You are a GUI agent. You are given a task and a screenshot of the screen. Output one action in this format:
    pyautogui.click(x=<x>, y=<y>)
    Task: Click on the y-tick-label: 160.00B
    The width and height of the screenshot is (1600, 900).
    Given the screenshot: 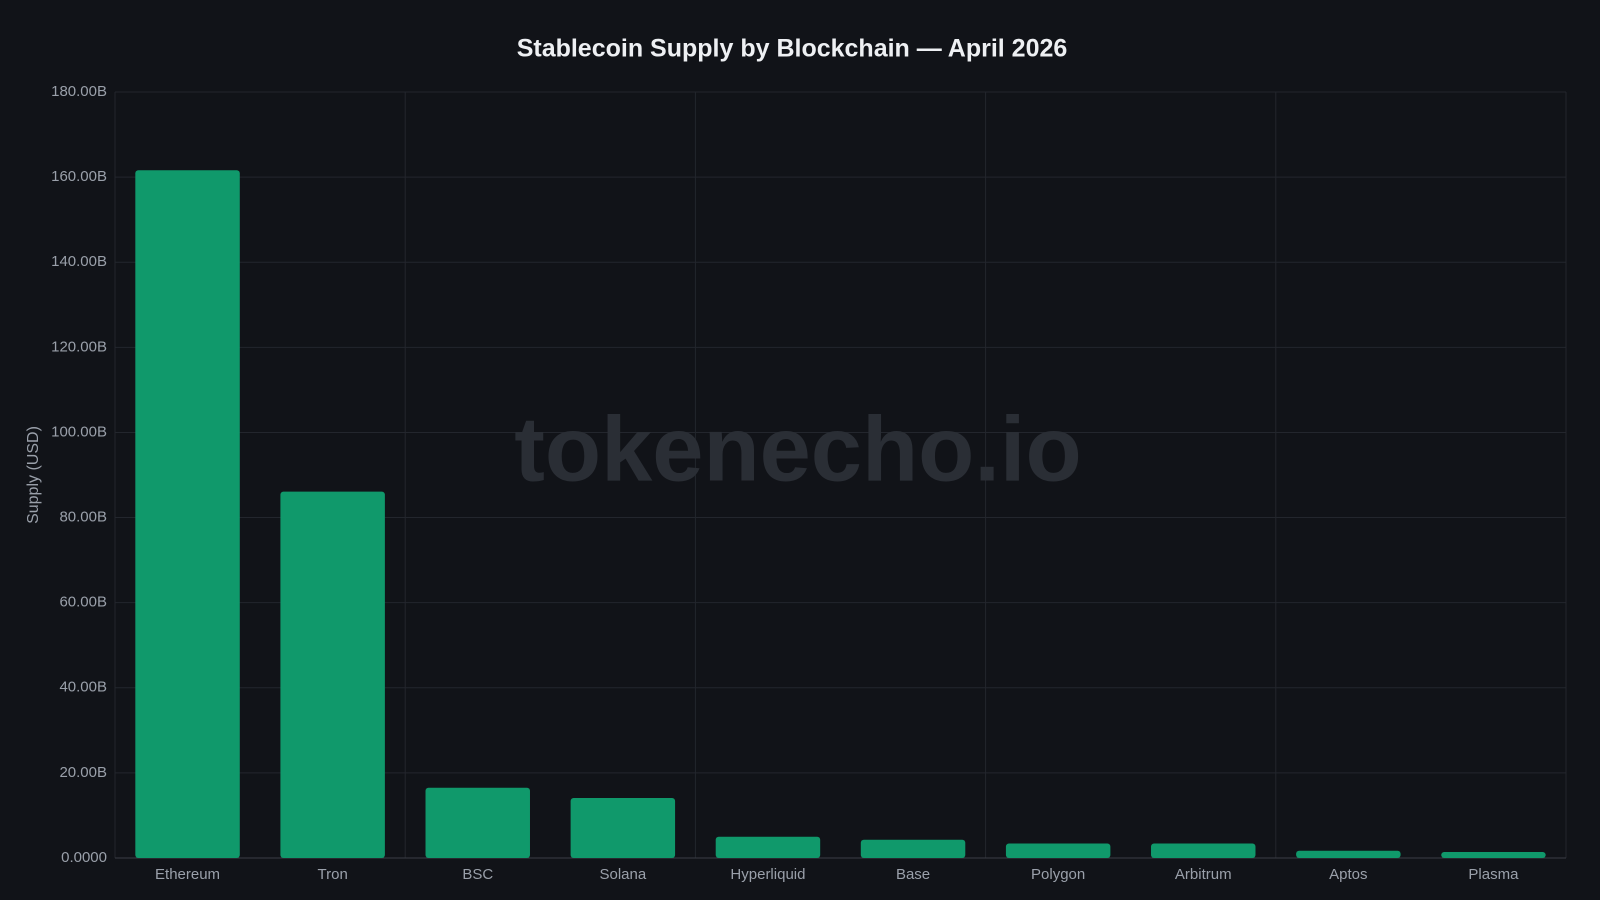 What is the action you would take?
    pyautogui.click(x=79, y=176)
    